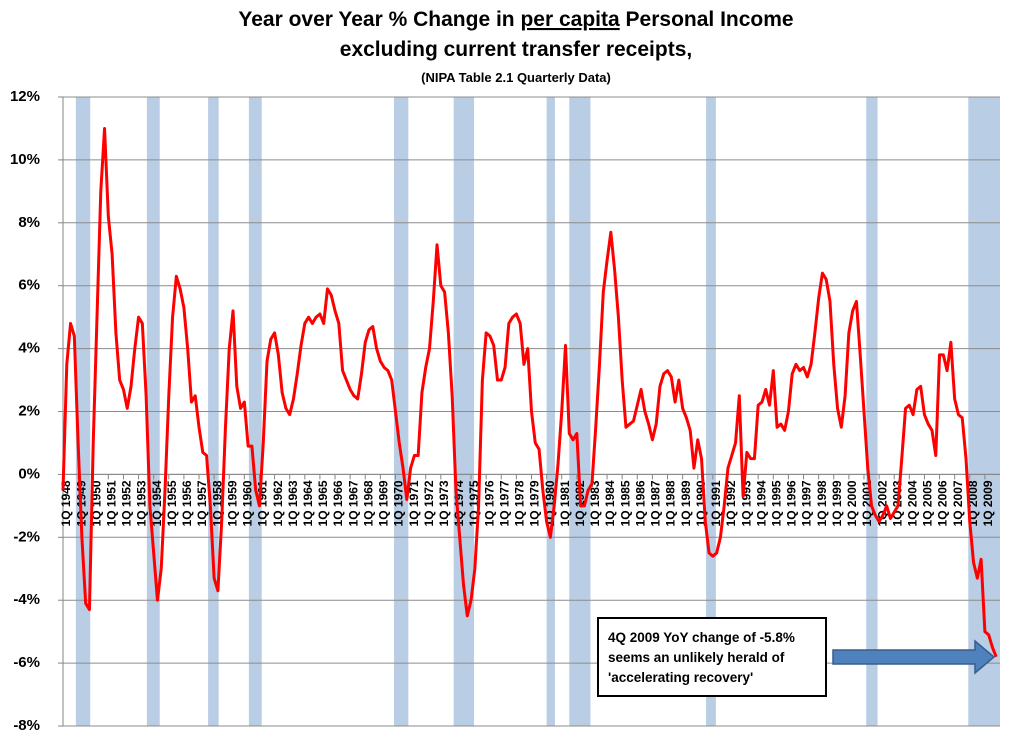 The height and width of the screenshot is (740, 1033). Describe the element at coordinates (852, 503) in the screenshot. I see `x-tick-label: 1Q 2000` at that location.